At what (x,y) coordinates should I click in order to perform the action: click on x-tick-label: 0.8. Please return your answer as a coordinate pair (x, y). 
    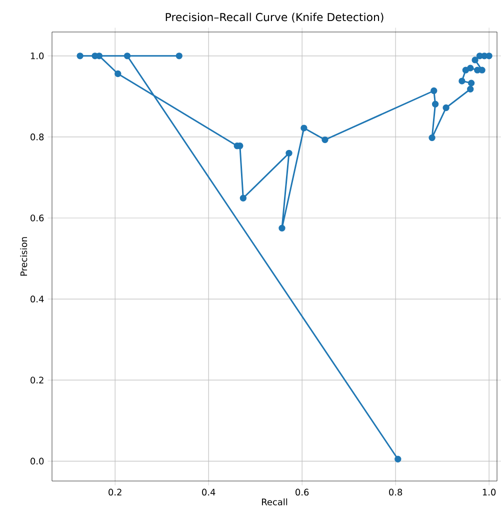
    Looking at the image, I should click on (395, 492).